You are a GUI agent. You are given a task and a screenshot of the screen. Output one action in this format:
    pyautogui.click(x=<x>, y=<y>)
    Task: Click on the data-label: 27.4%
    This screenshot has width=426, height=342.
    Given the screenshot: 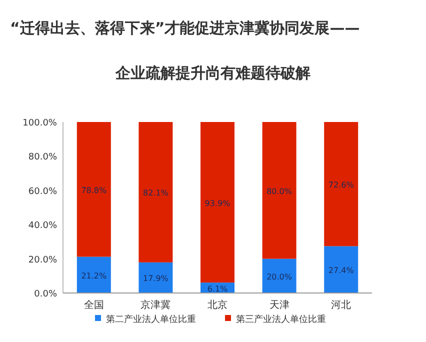 What is the action you would take?
    pyautogui.click(x=341, y=271)
    